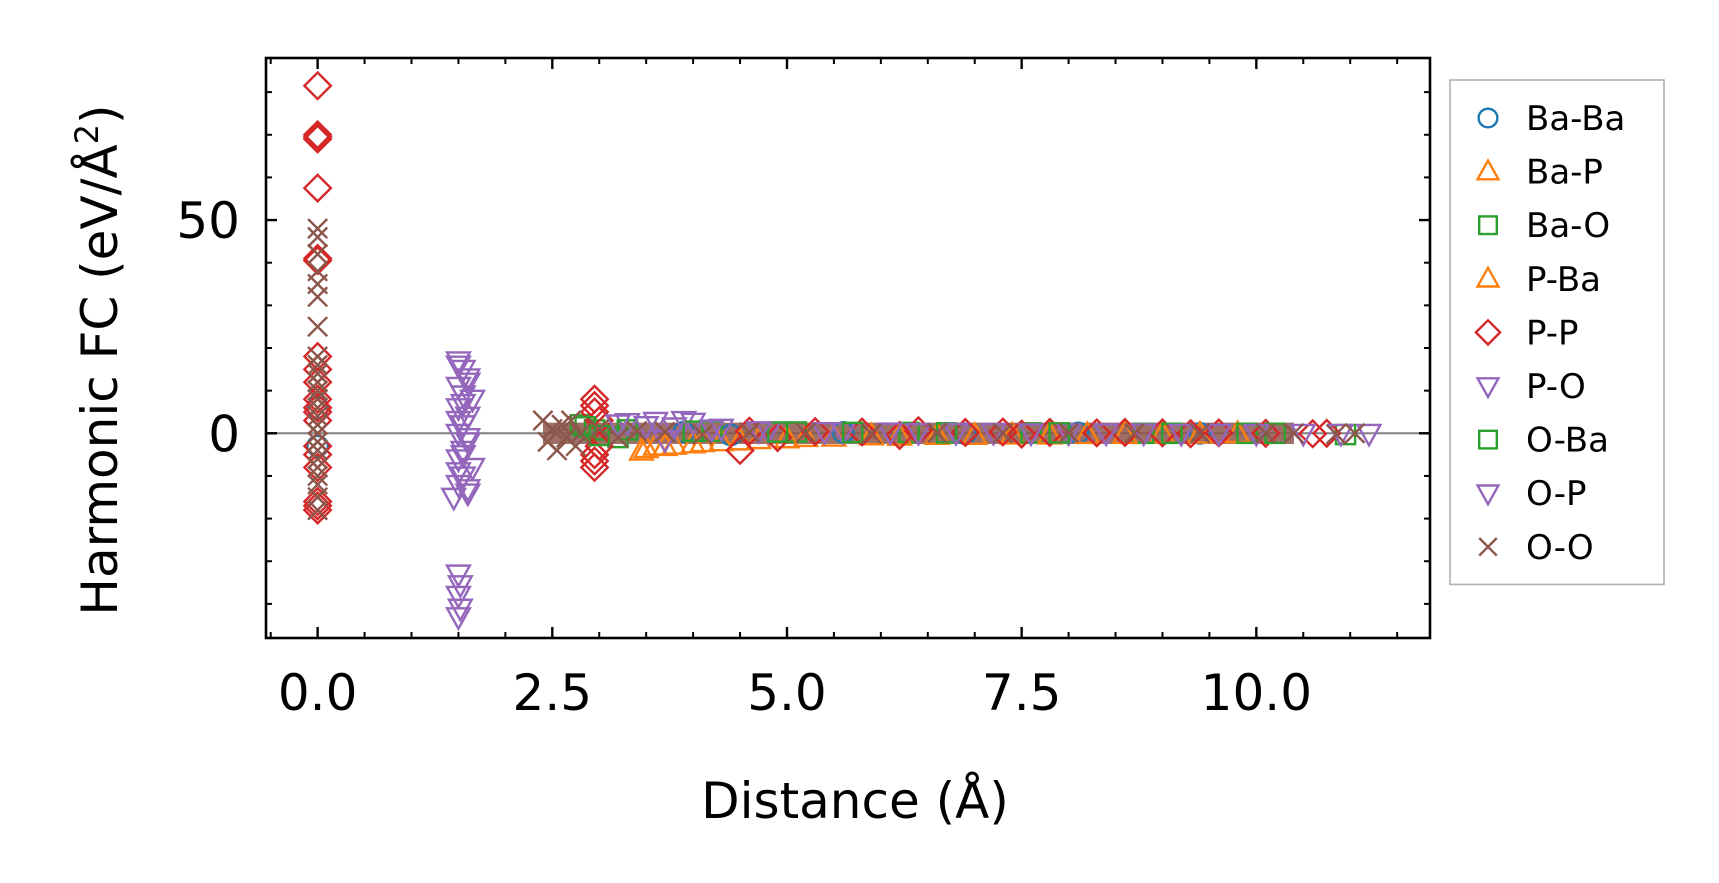 The image size is (1719, 883). Describe the element at coordinates (857, 429) in the screenshot. I see `series-o-p` at that location.